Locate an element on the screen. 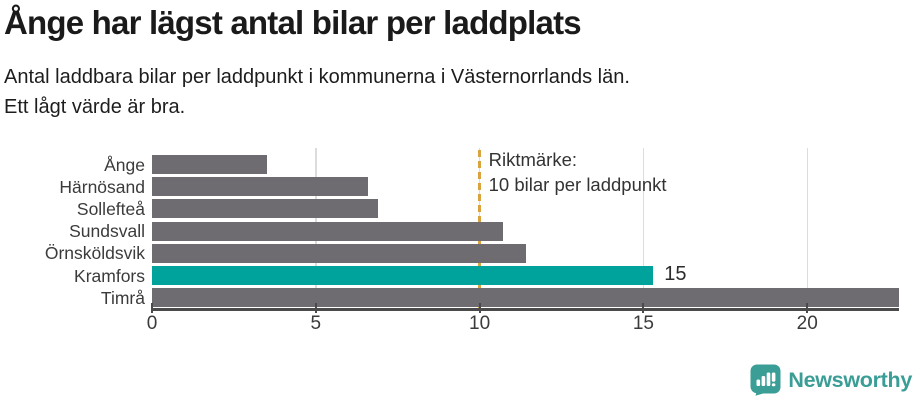  newsworthy-brand: Newsworthy is located at coordinates (831, 380).